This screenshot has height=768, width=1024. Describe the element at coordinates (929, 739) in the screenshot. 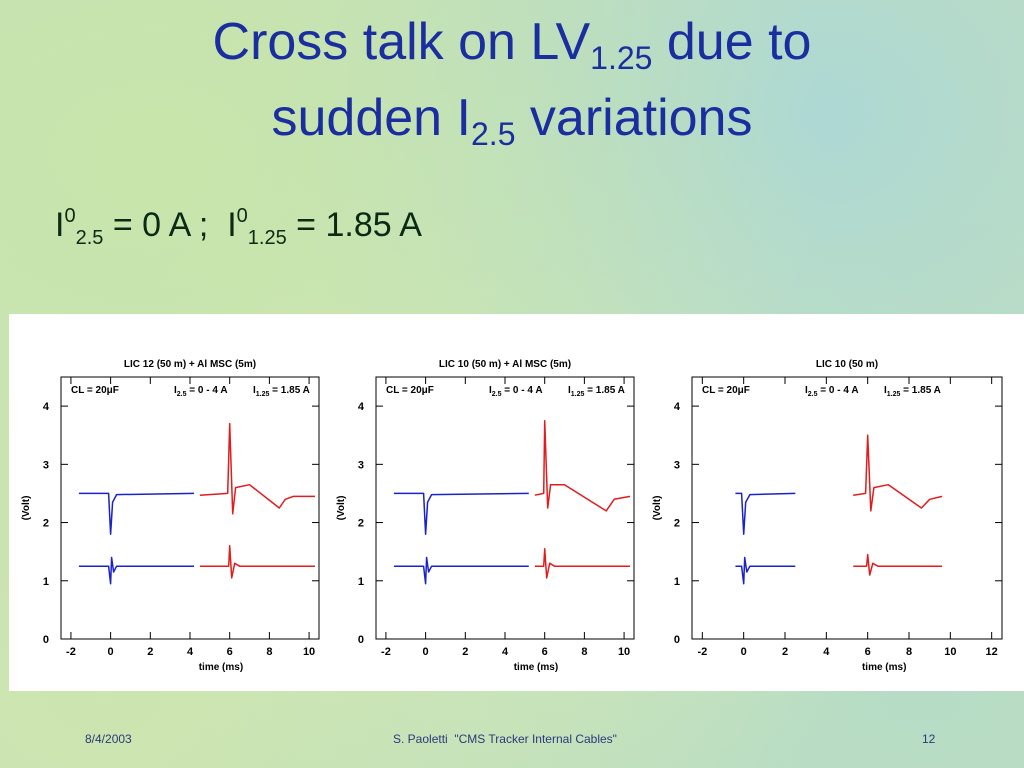

I see `footer-page-number: 12` at that location.